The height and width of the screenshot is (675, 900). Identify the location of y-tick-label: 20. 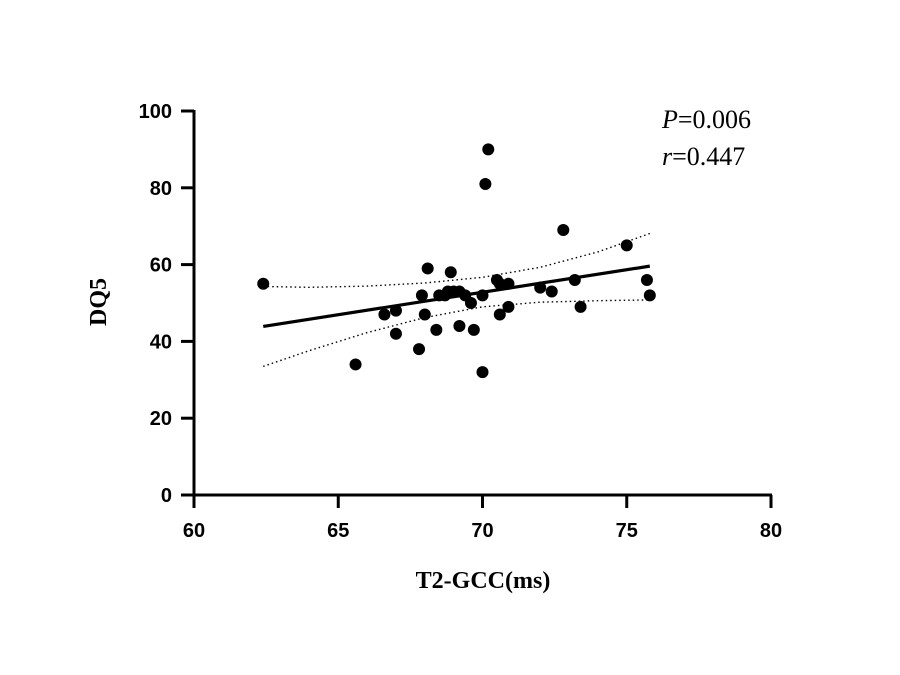
(161, 419).